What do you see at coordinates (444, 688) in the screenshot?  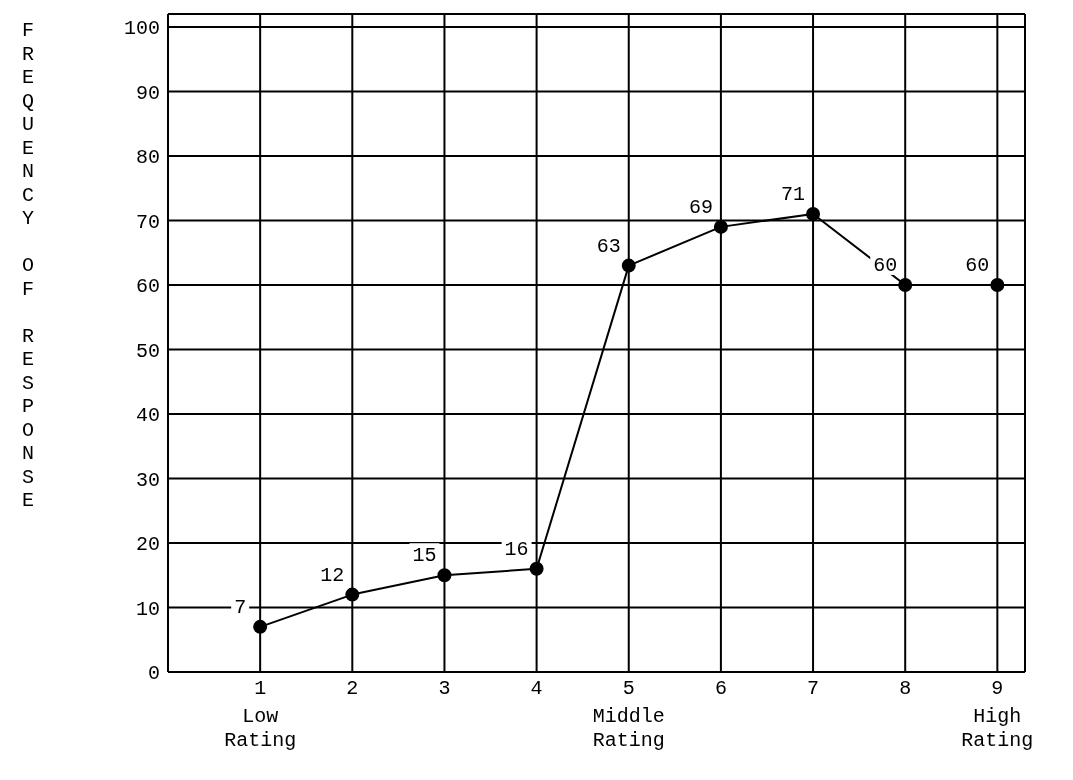 I see `x-tick-label: 3` at bounding box center [444, 688].